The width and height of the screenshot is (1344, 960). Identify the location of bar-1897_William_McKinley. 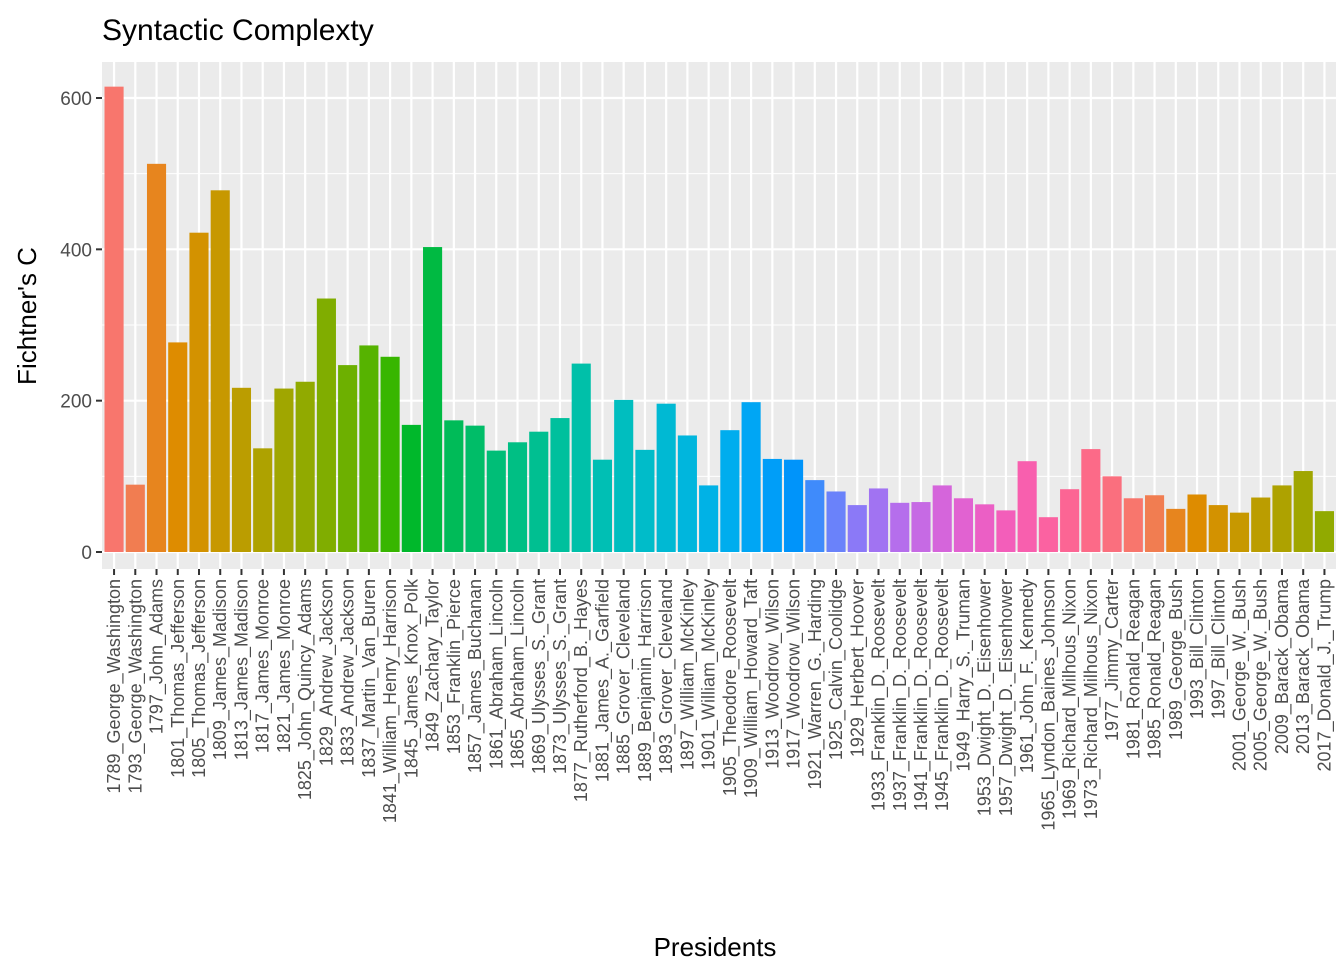
(687, 493).